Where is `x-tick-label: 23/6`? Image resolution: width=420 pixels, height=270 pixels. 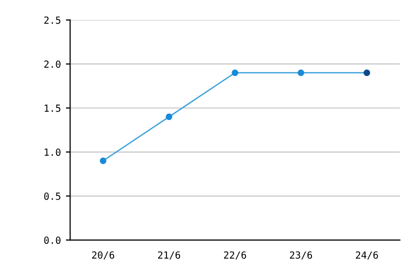 x-tick-label: 23/6 is located at coordinates (301, 255).